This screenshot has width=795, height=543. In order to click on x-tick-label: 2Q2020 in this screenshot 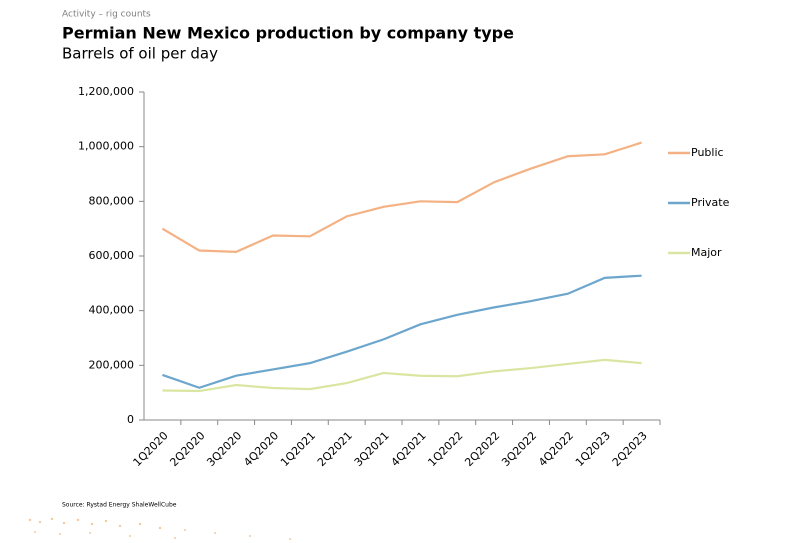, I will do `click(187, 449)`.